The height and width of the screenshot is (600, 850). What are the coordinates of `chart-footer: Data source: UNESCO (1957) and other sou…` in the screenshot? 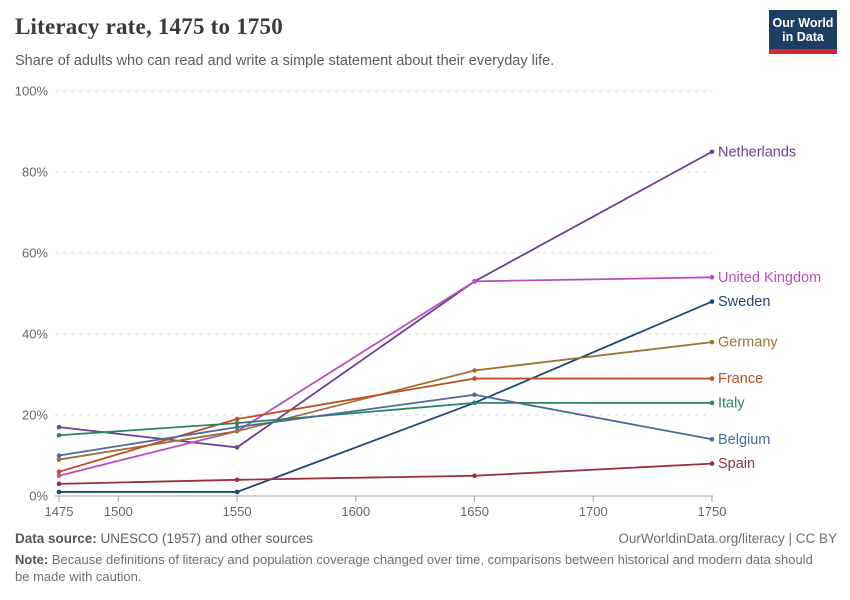 It's located at (426, 558).